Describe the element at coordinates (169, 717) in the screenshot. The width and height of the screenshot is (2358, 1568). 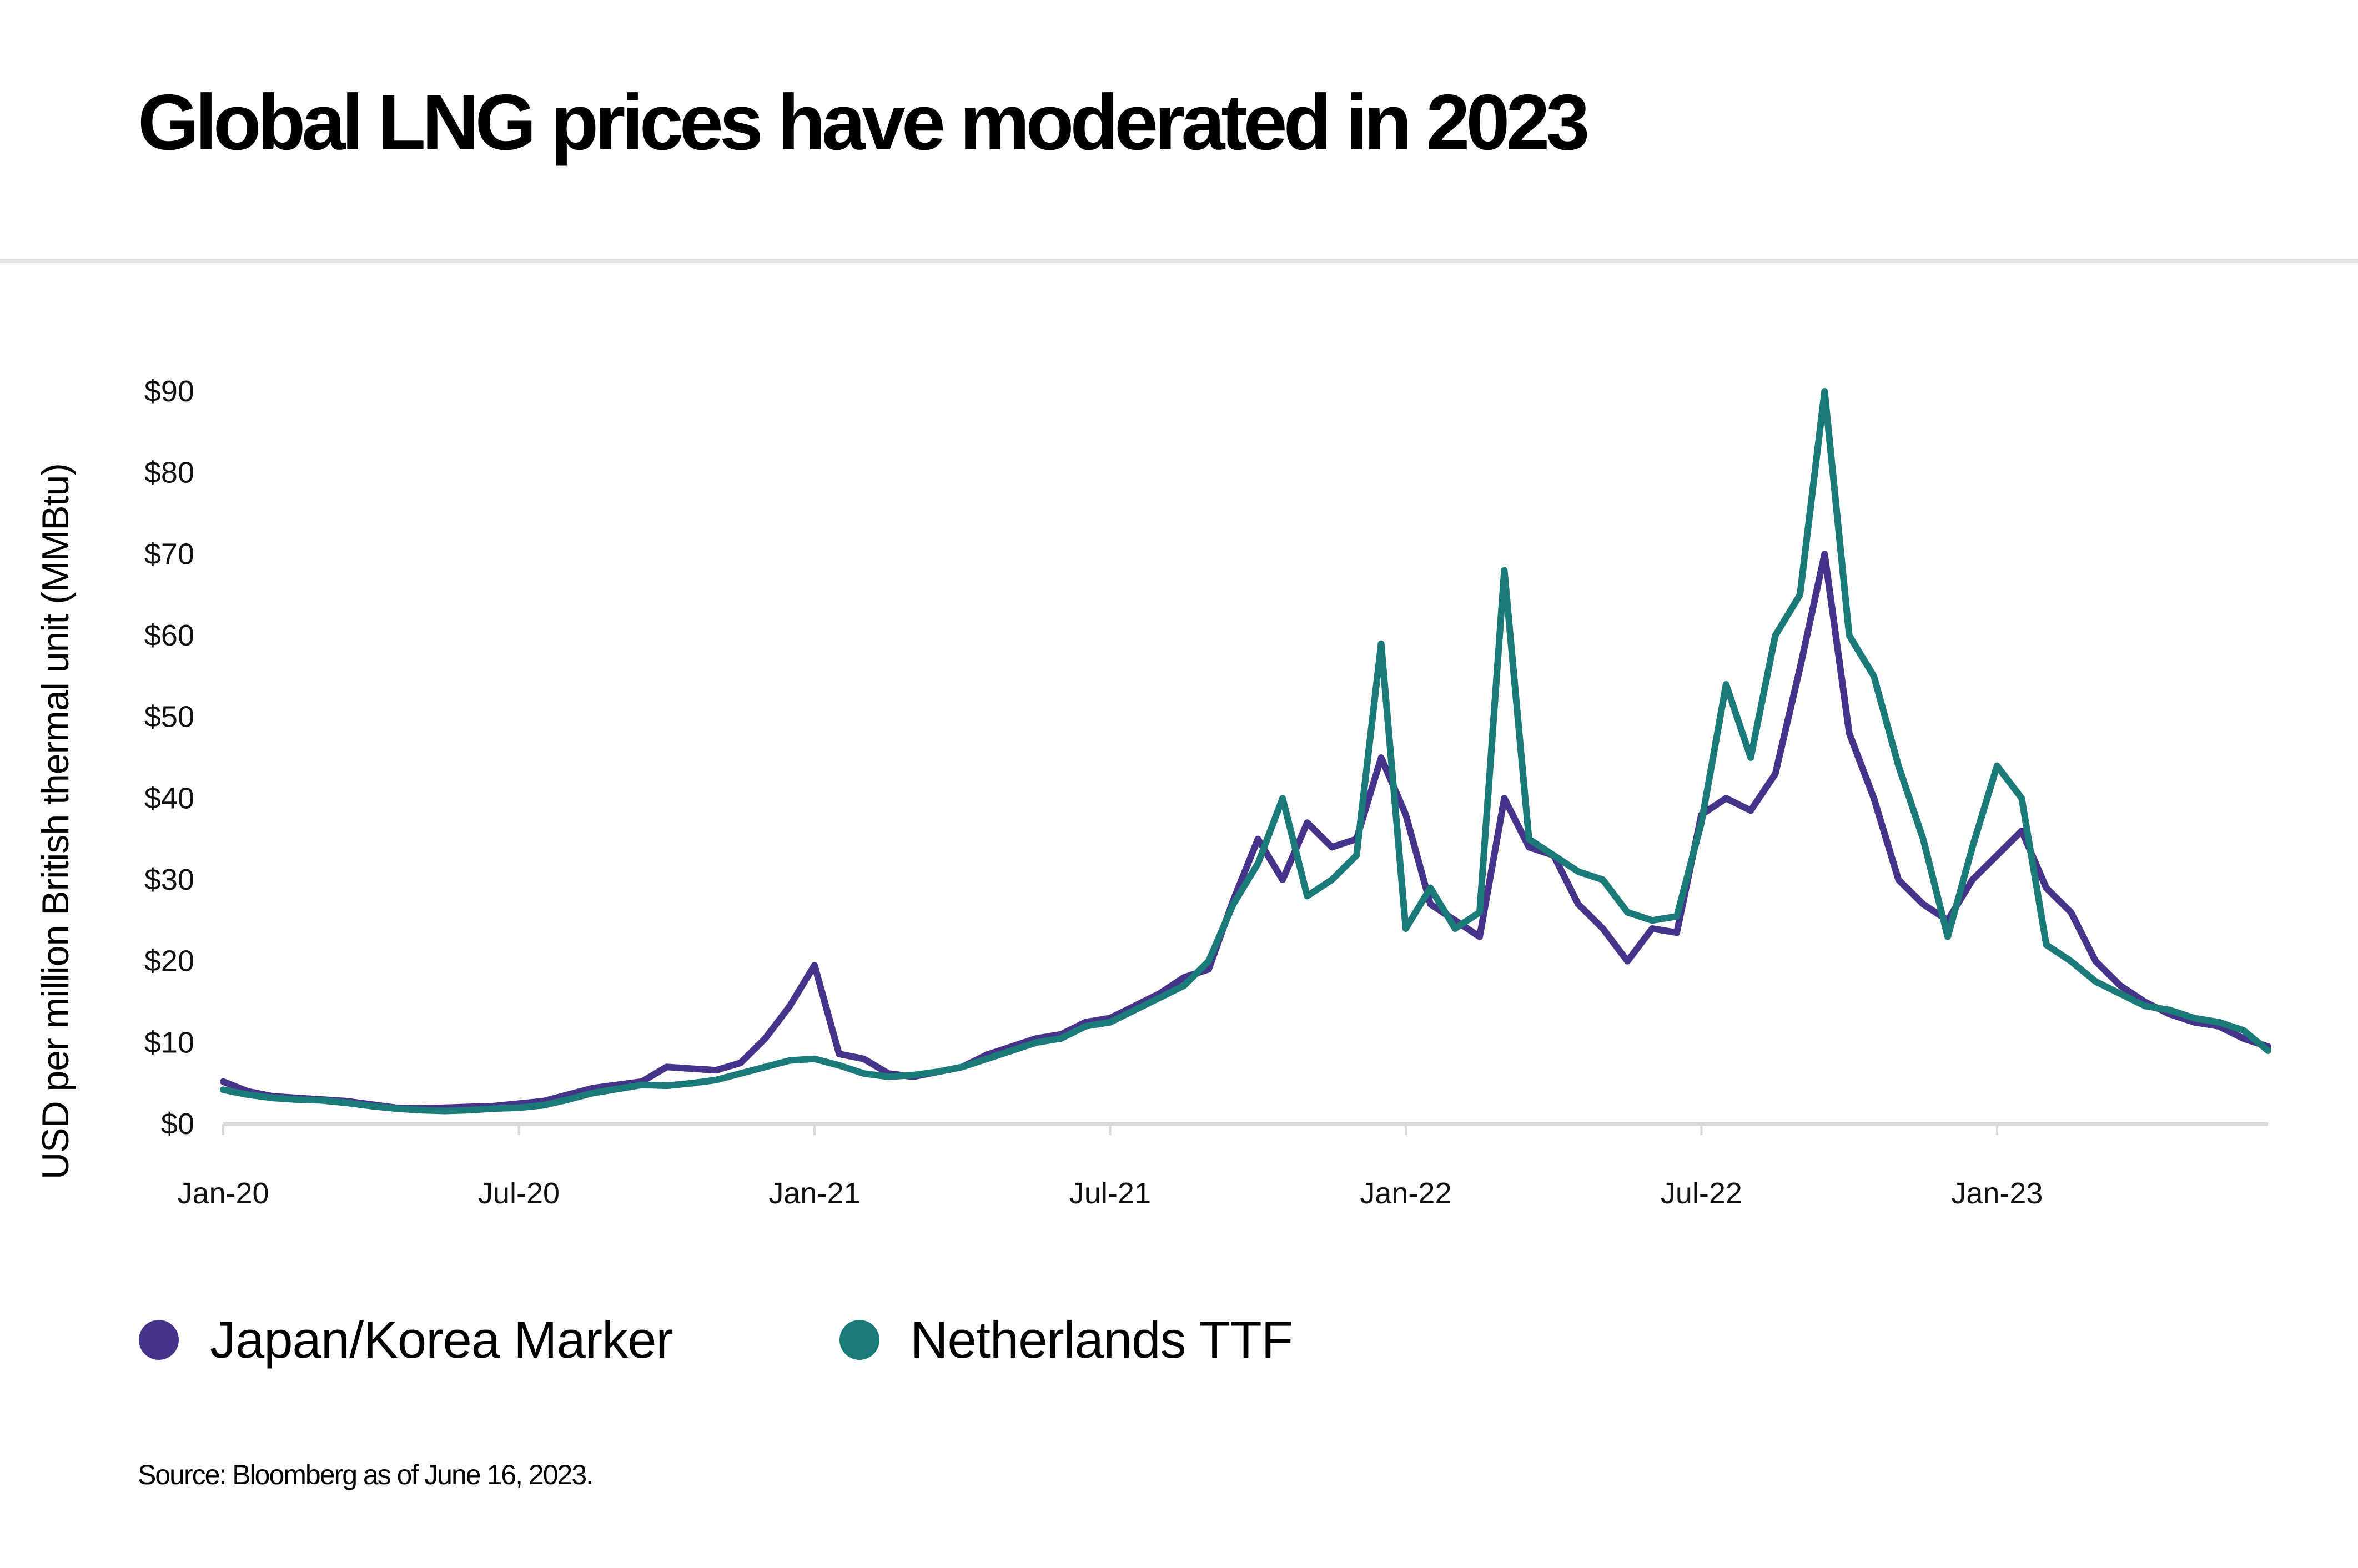
I see `y-tick-label: $50` at that location.